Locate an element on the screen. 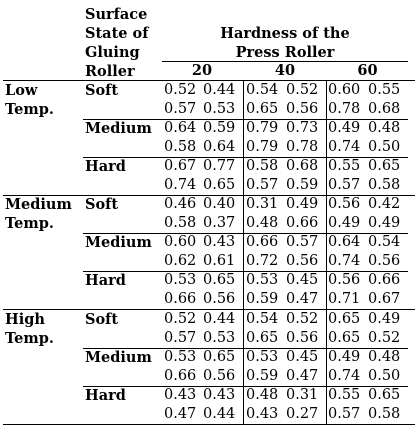 This screenshot has width=419, height=432. hardness-level-40: 40 is located at coordinates (285, 70).